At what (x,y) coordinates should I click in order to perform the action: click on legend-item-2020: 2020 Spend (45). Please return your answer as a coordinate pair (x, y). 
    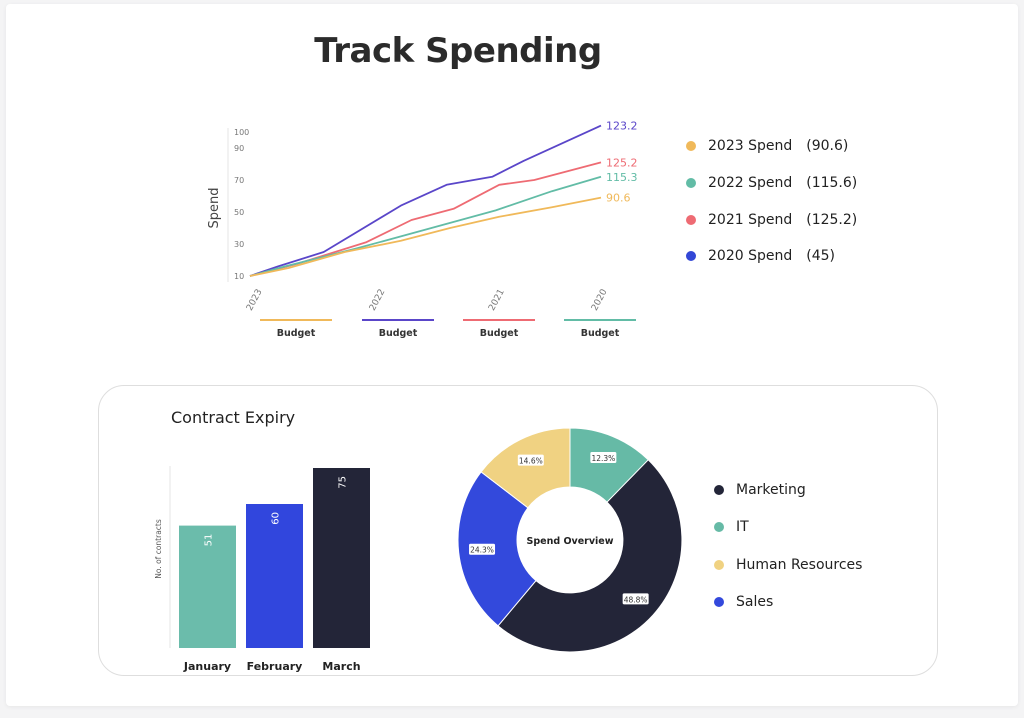
    Looking at the image, I should click on (771, 256).